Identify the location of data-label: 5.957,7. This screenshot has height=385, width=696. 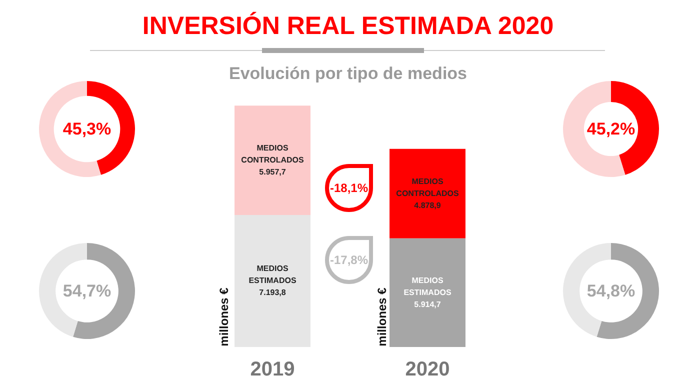
(272, 171).